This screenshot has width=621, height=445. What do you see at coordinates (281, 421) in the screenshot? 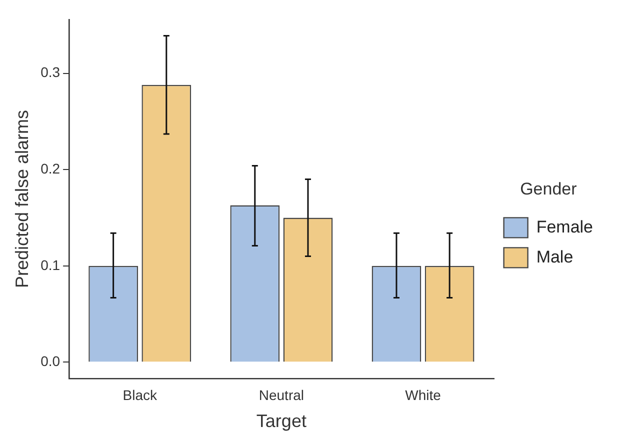
I see `x-axis-title: Target` at bounding box center [281, 421].